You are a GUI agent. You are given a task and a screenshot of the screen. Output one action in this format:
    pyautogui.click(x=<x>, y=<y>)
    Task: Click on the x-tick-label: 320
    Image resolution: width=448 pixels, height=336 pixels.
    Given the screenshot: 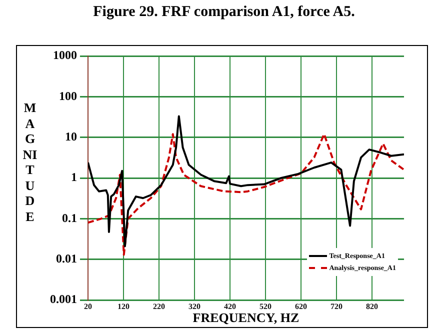 What is the action you would take?
    pyautogui.click(x=194, y=306)
    